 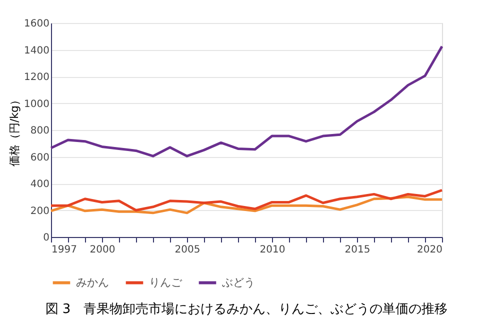 I want to click on y-tick-label: 1600, so click(x=37, y=24).